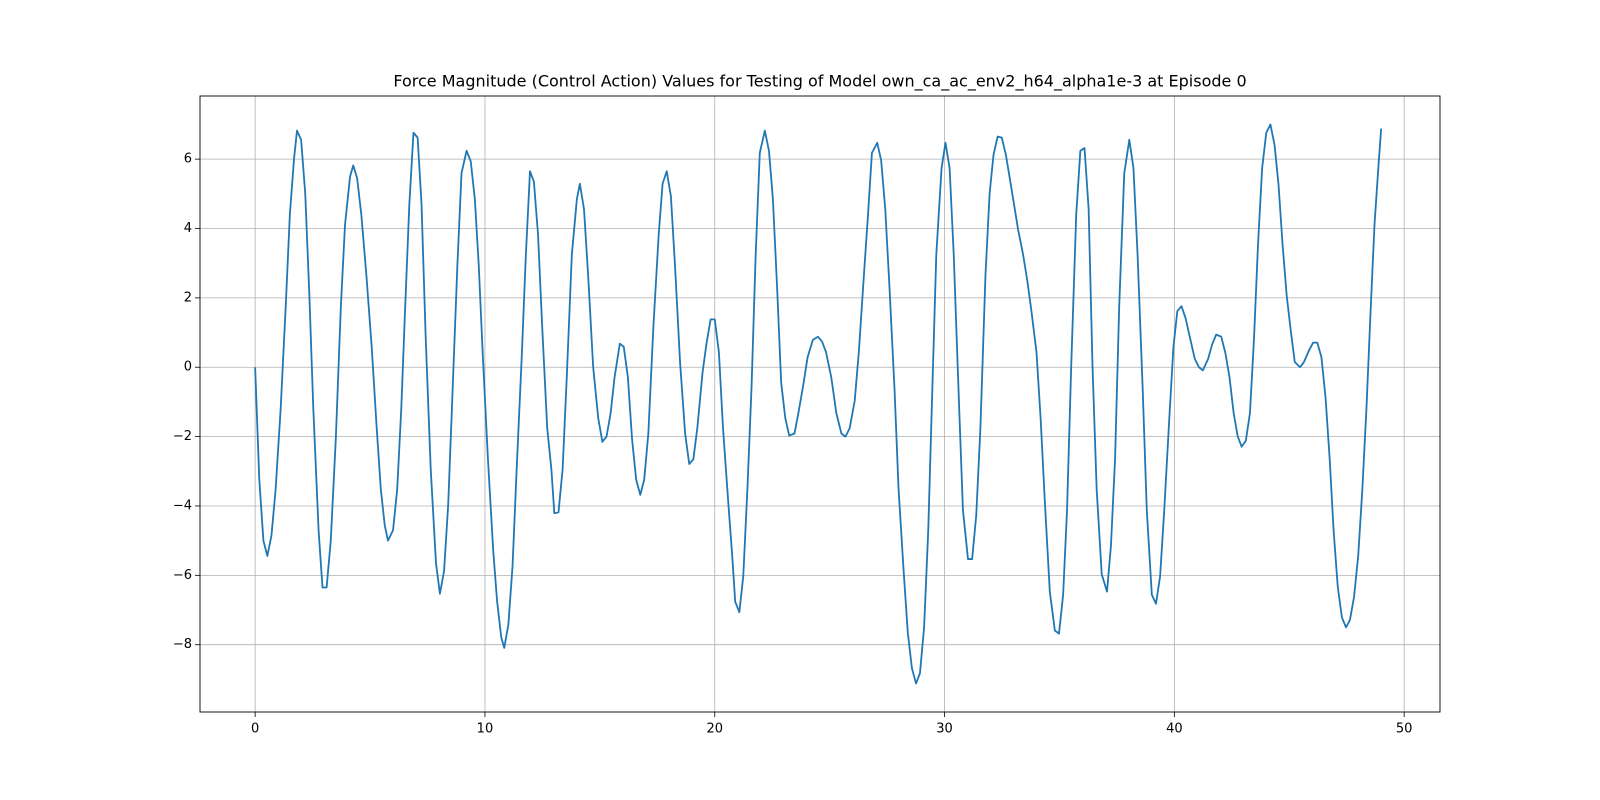 This screenshot has width=1600, height=800. I want to click on x-tick-label: 50, so click(1404, 729).